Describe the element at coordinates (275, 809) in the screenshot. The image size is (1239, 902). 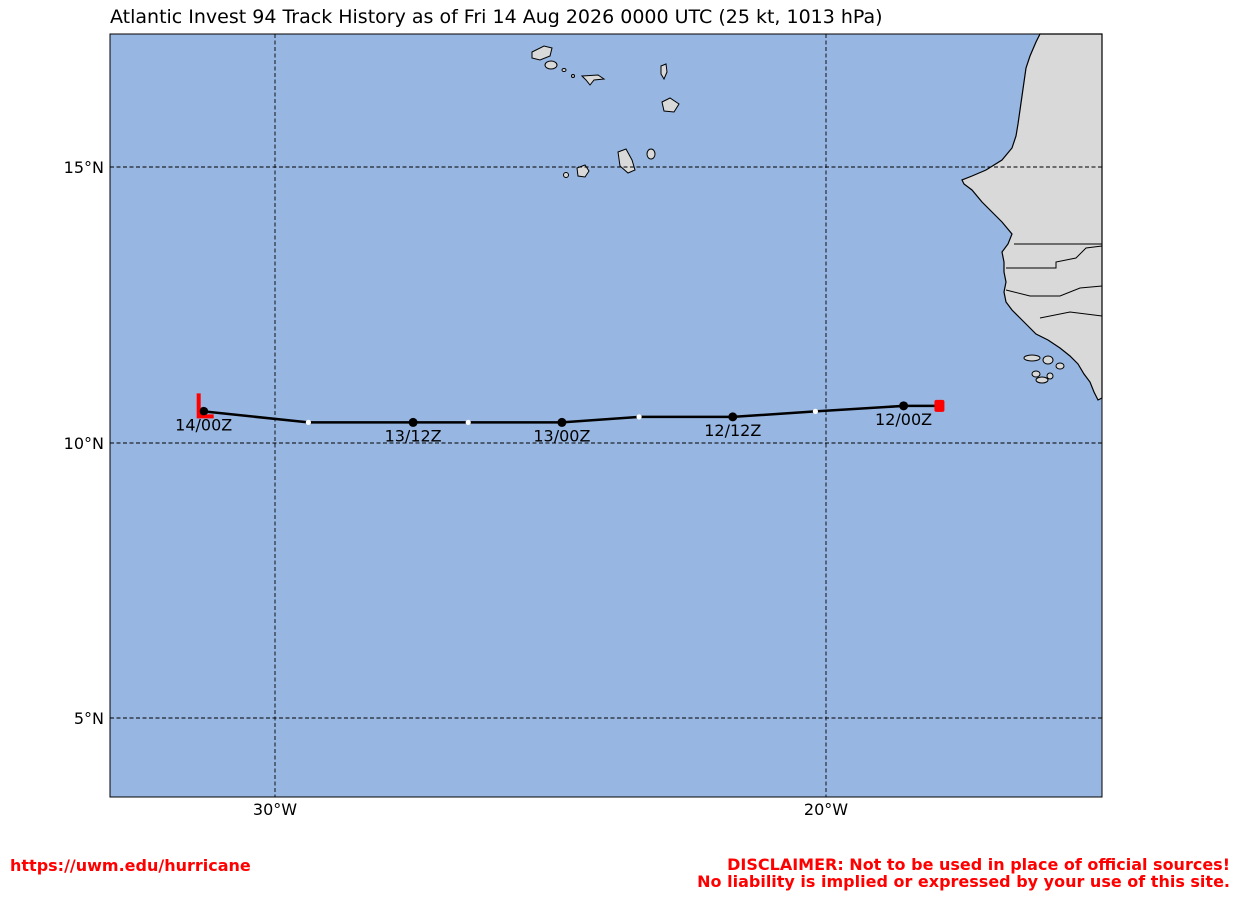
I see `lon-label: 30°W` at that location.